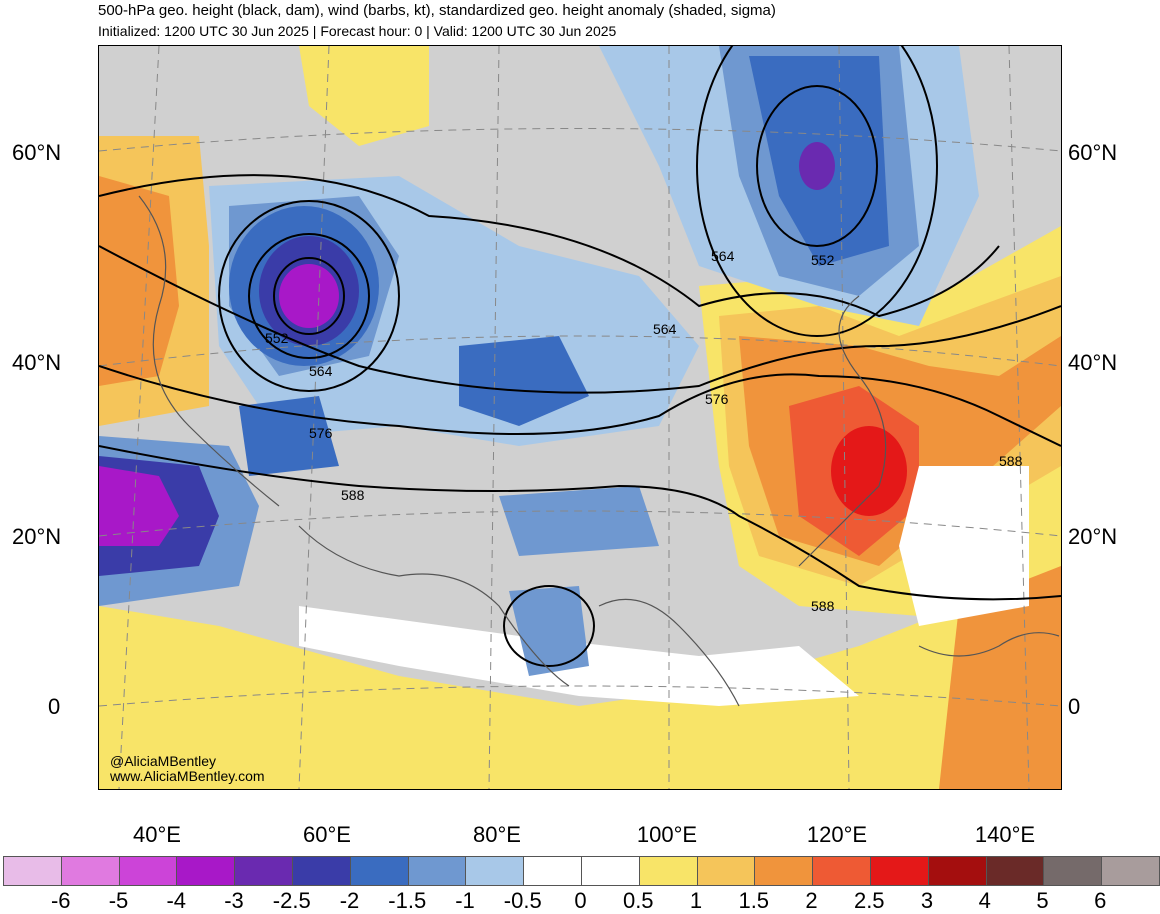  Describe the element at coordinates (869, 900) in the screenshot. I see `colorbar-tick-label: 2.5` at that location.